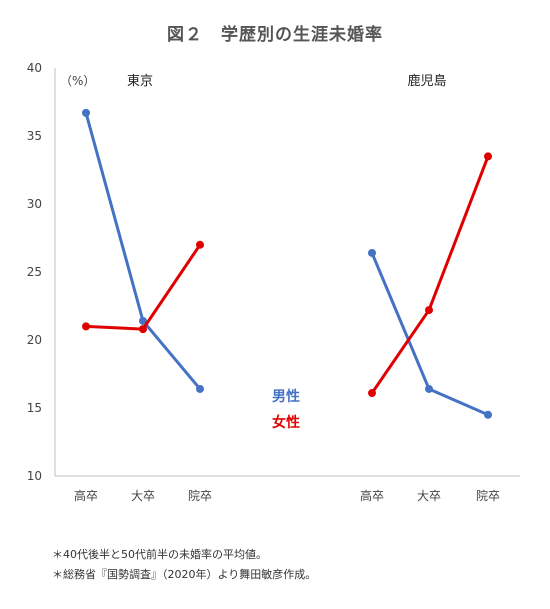 The image size is (550, 609). Describe the element at coordinates (200, 496) in the screenshot. I see `x-category-label-0-2: 院卒` at that location.